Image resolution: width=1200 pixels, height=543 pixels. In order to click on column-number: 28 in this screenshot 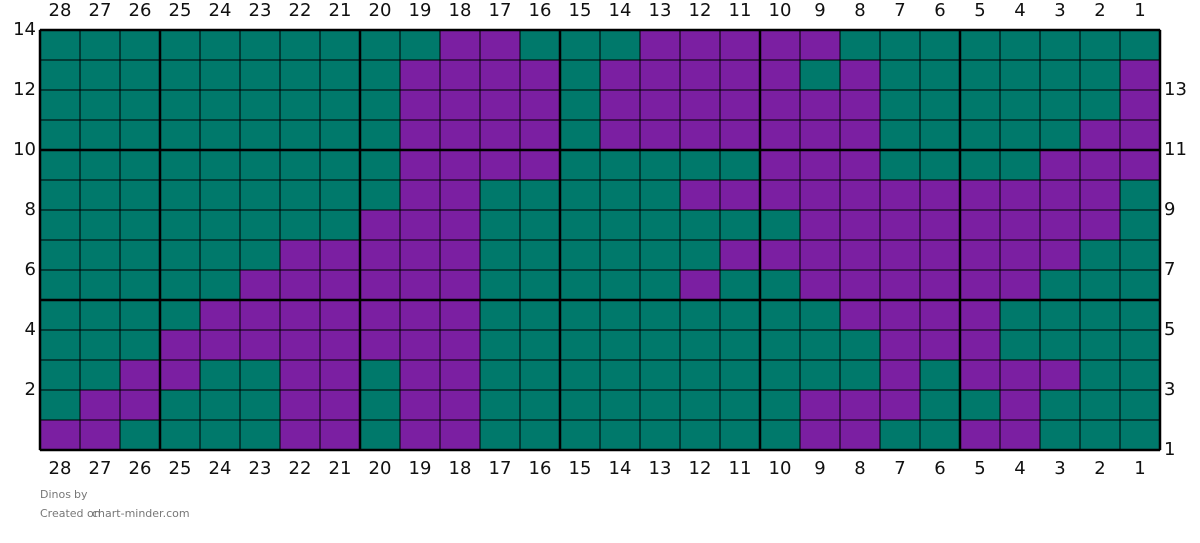, I will do `click(60, 468)`.